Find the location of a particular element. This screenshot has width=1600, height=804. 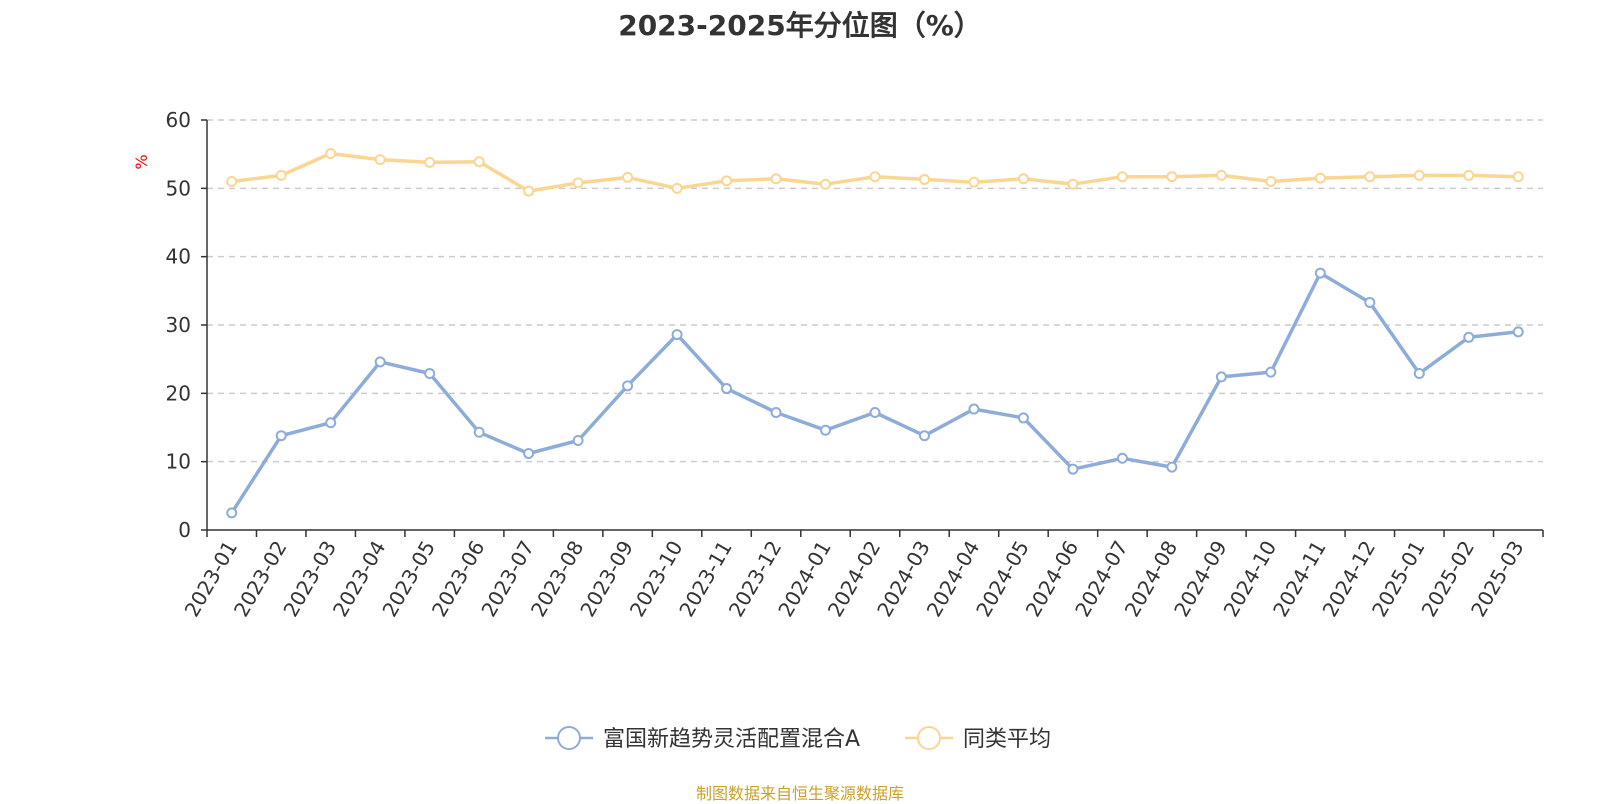

y-tick-label: 0 is located at coordinates (184, 530).